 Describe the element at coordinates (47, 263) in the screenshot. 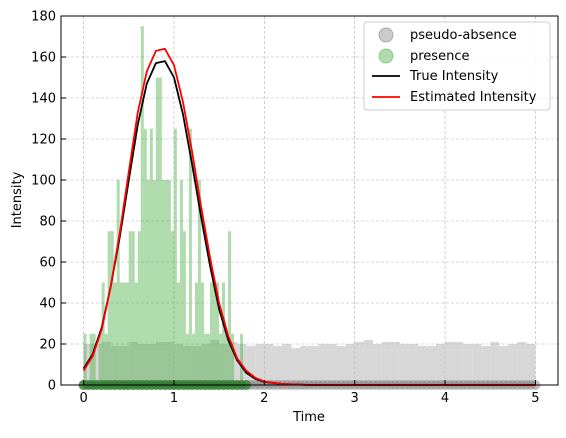

I see `y-tick-label: 60` at that location.